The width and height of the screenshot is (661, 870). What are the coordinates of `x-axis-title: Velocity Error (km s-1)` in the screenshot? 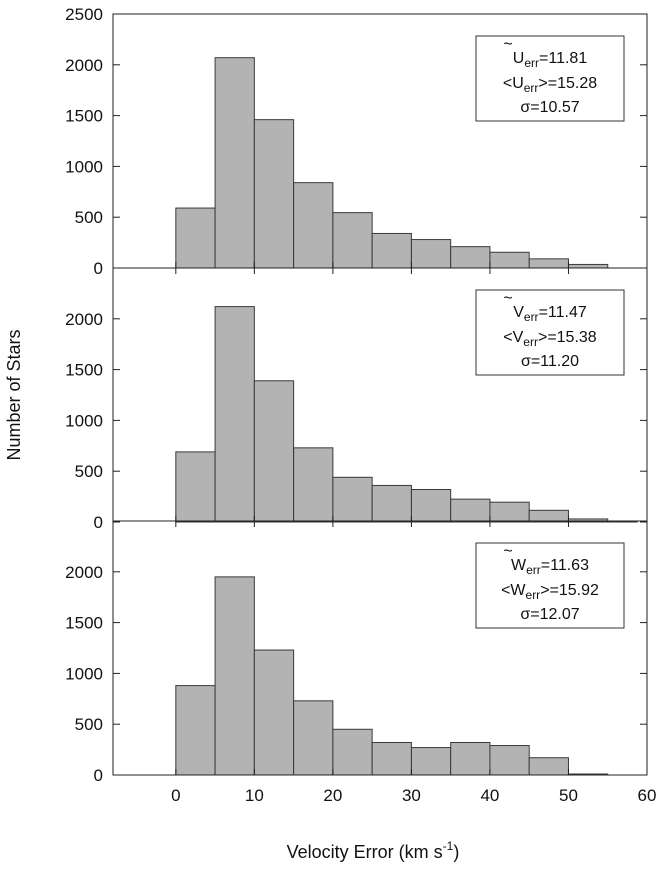 It's located at (373, 850).